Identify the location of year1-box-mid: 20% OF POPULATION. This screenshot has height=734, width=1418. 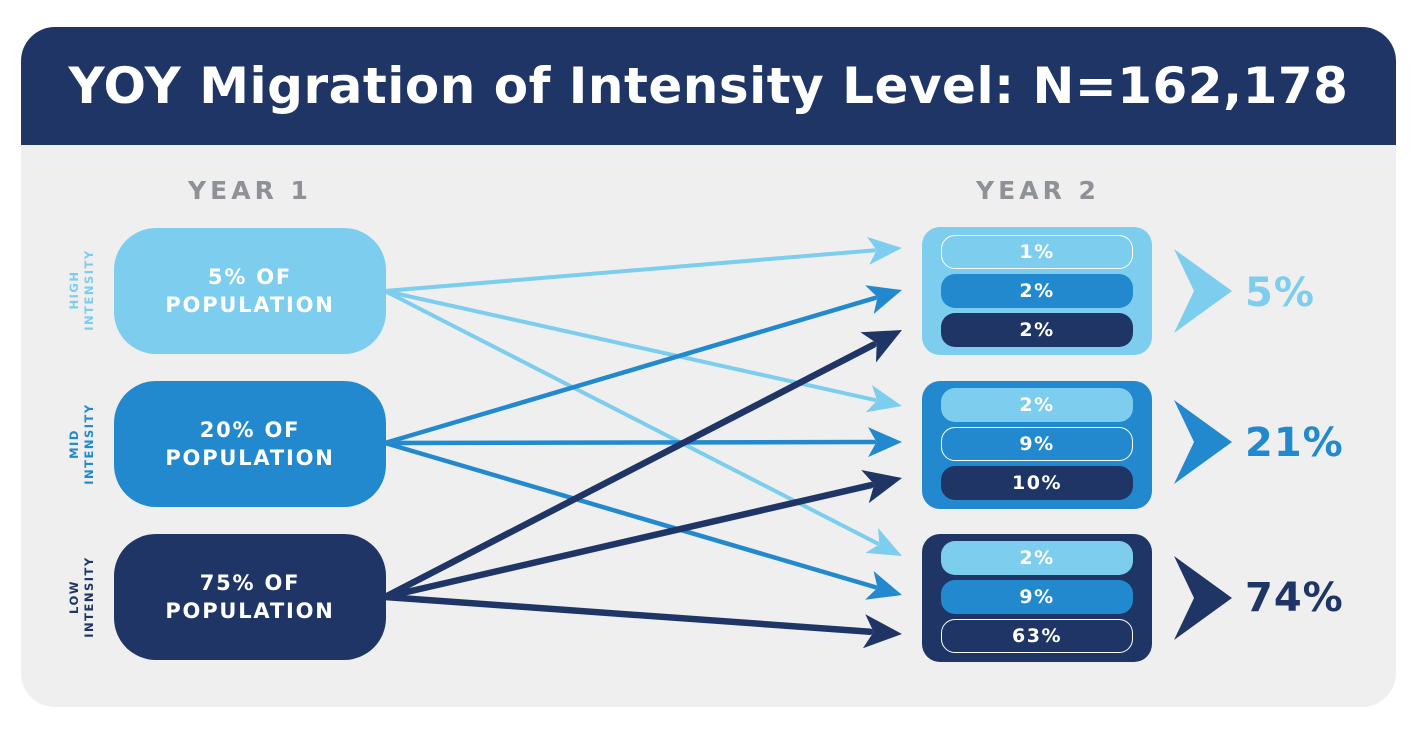
(250, 444).